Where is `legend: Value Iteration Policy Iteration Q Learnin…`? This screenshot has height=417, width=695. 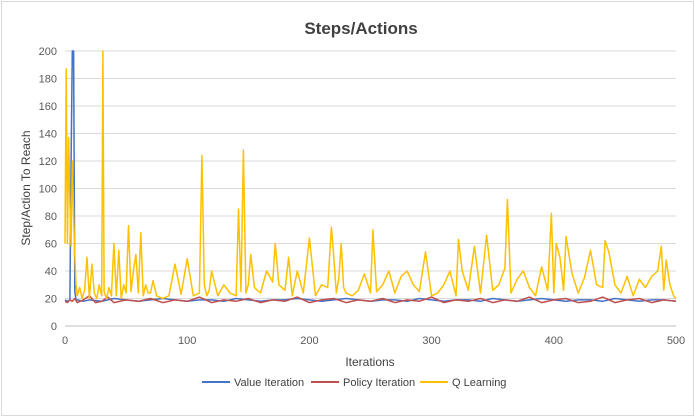
legend: Value Iteration Policy Iteration Q Learnin… is located at coordinates (354, 383).